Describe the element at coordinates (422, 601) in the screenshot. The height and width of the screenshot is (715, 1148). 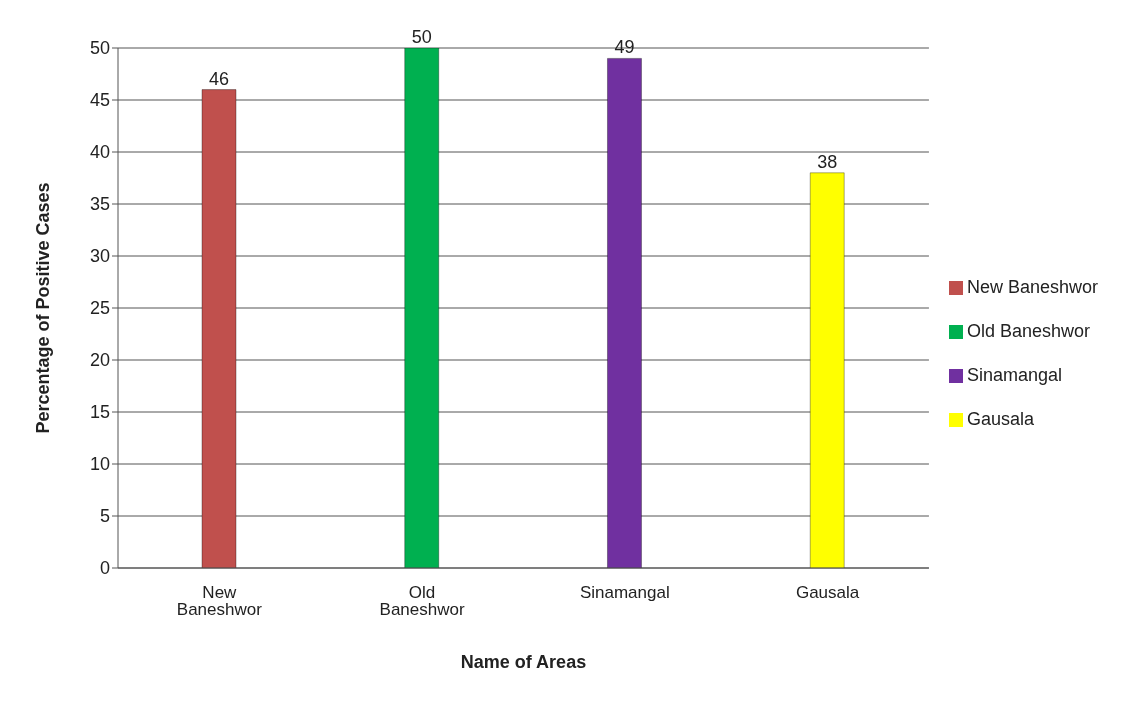
I see `x-tick-label: Old Baneshwor` at that location.